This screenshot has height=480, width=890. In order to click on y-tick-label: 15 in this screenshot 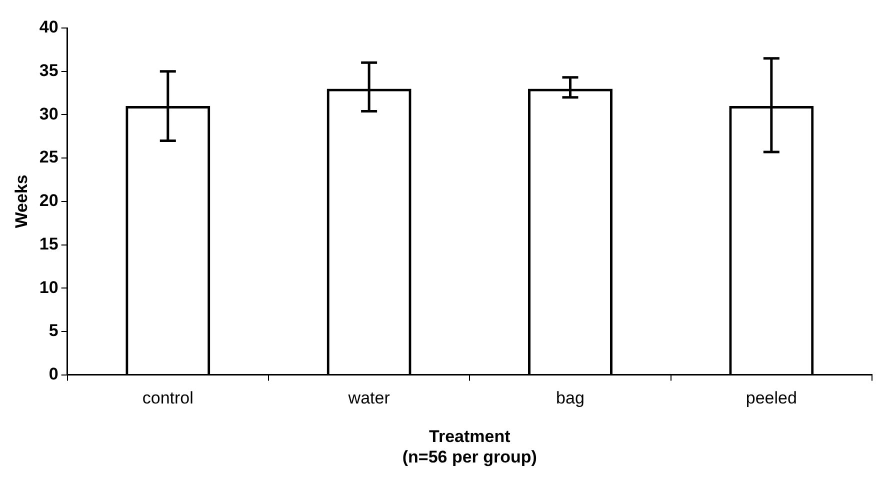, I will do `click(48, 244)`.